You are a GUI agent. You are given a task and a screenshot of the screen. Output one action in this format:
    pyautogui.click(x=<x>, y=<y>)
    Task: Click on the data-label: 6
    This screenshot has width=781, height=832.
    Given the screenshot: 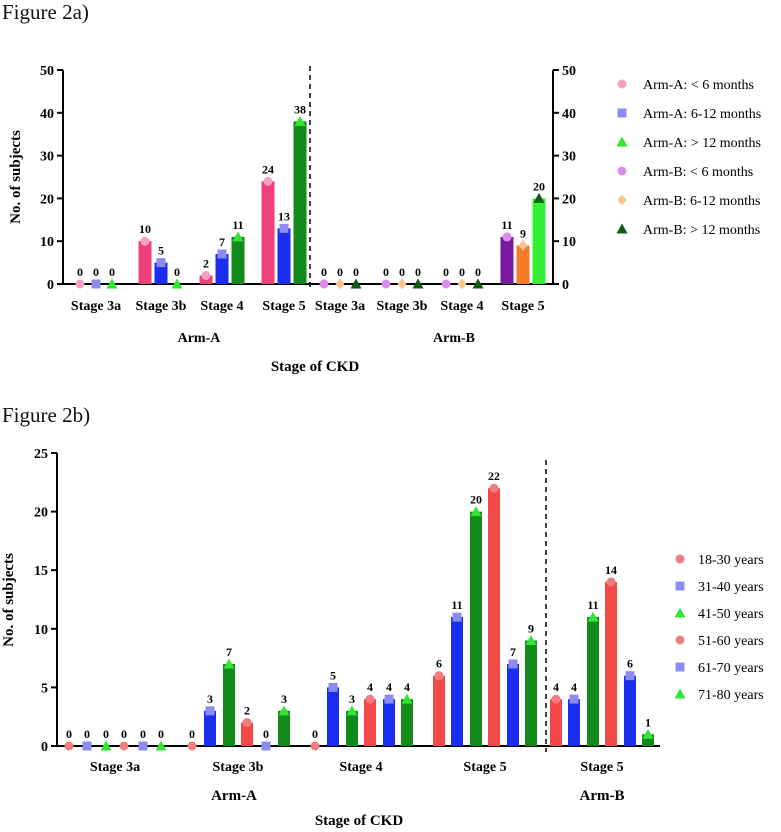 What is the action you would take?
    pyautogui.click(x=439, y=664)
    